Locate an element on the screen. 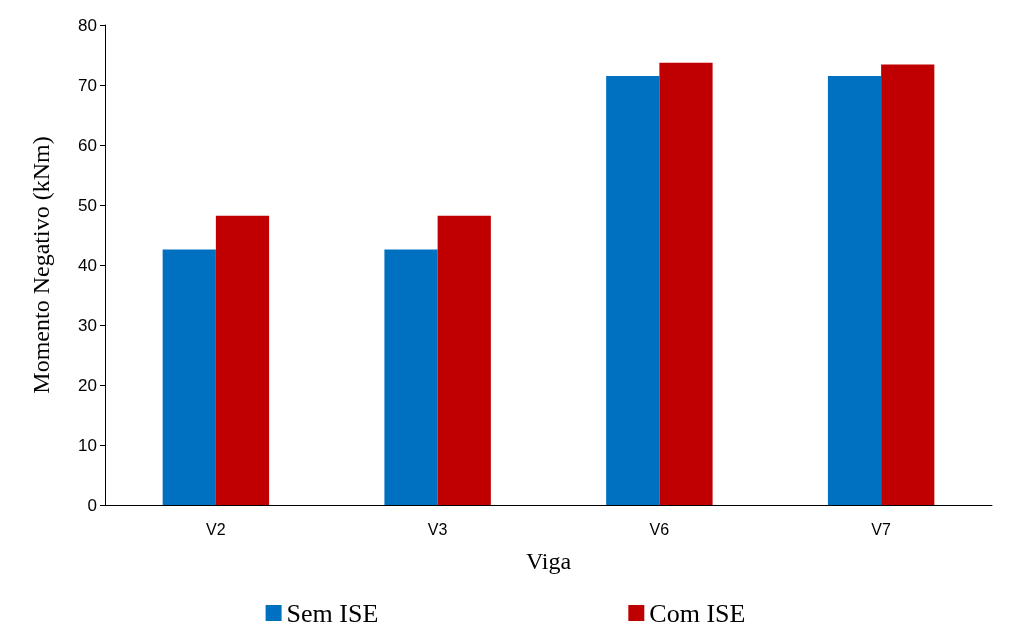 The height and width of the screenshot is (639, 1011). x-tick-label: V3 is located at coordinates (437, 529).